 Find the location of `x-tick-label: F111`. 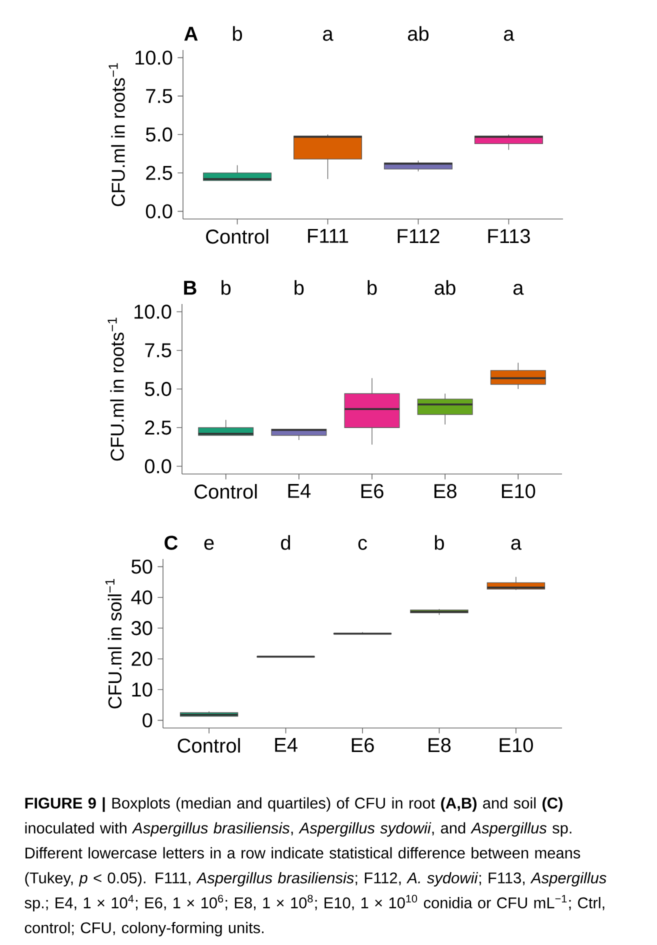

x-tick-label: F111 is located at coordinates (328, 236).